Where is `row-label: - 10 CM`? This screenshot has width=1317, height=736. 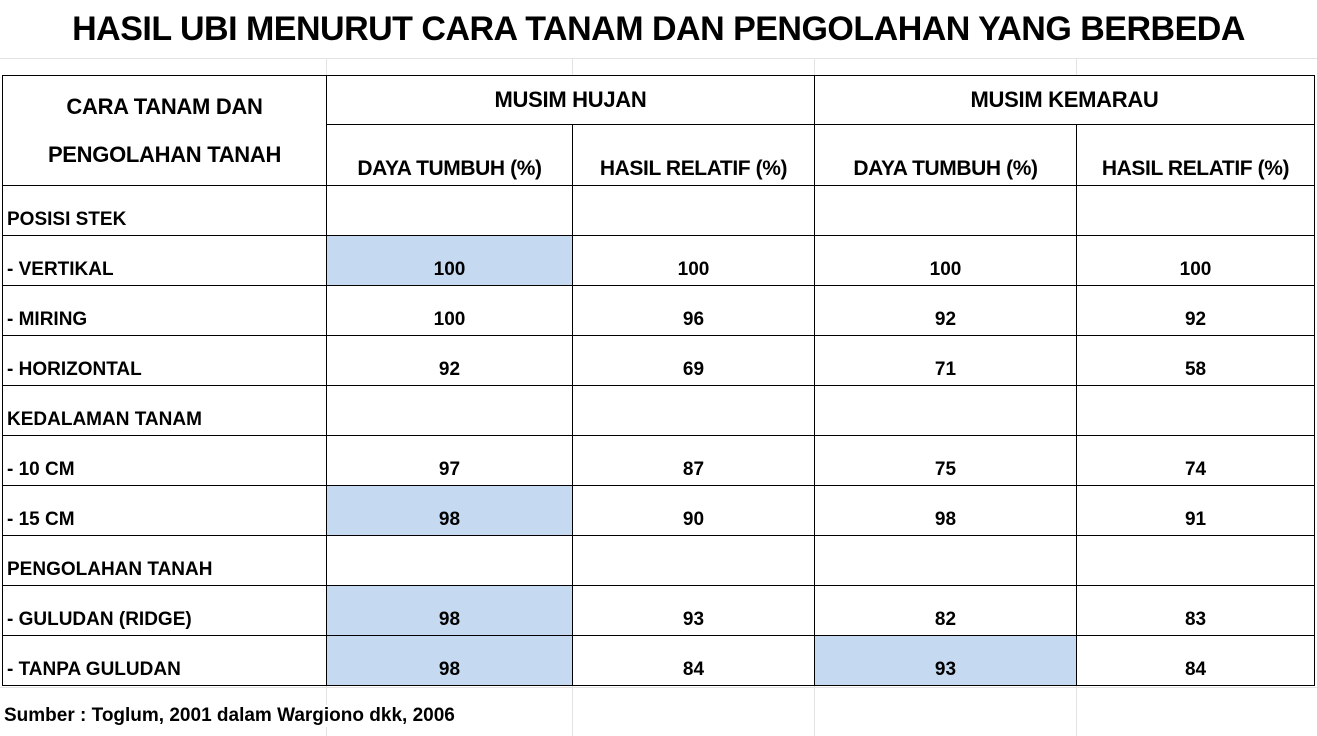
row-label: - 10 CM is located at coordinates (164, 460).